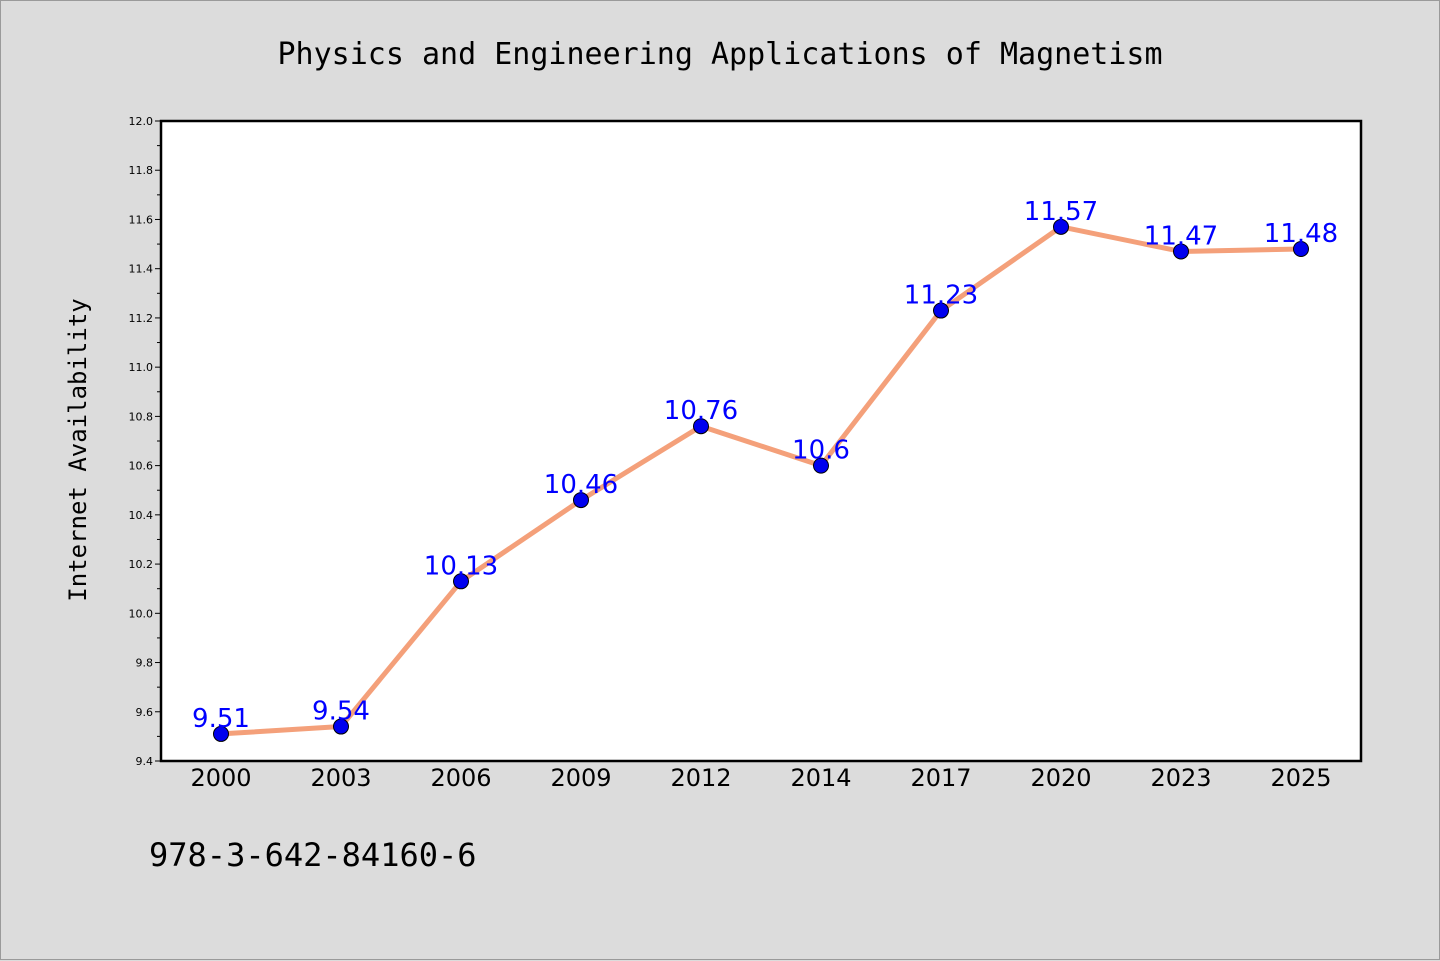 The width and height of the screenshot is (1440, 961). I want to click on x-tick-label: 2017, so click(940, 778).